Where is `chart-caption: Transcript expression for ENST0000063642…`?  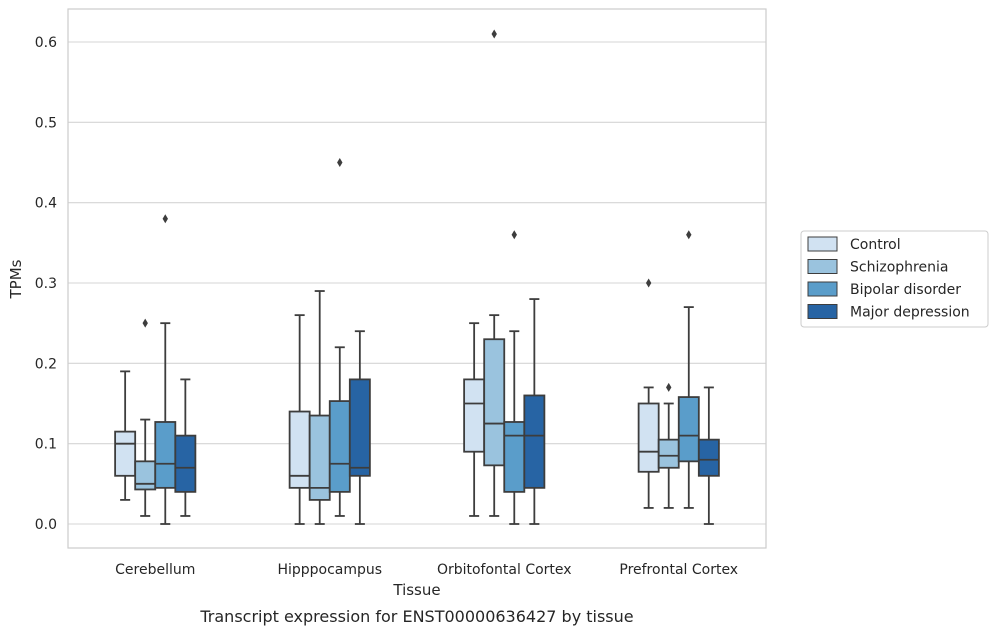 chart-caption: Transcript expression for ENST0000063642… is located at coordinates (416, 616).